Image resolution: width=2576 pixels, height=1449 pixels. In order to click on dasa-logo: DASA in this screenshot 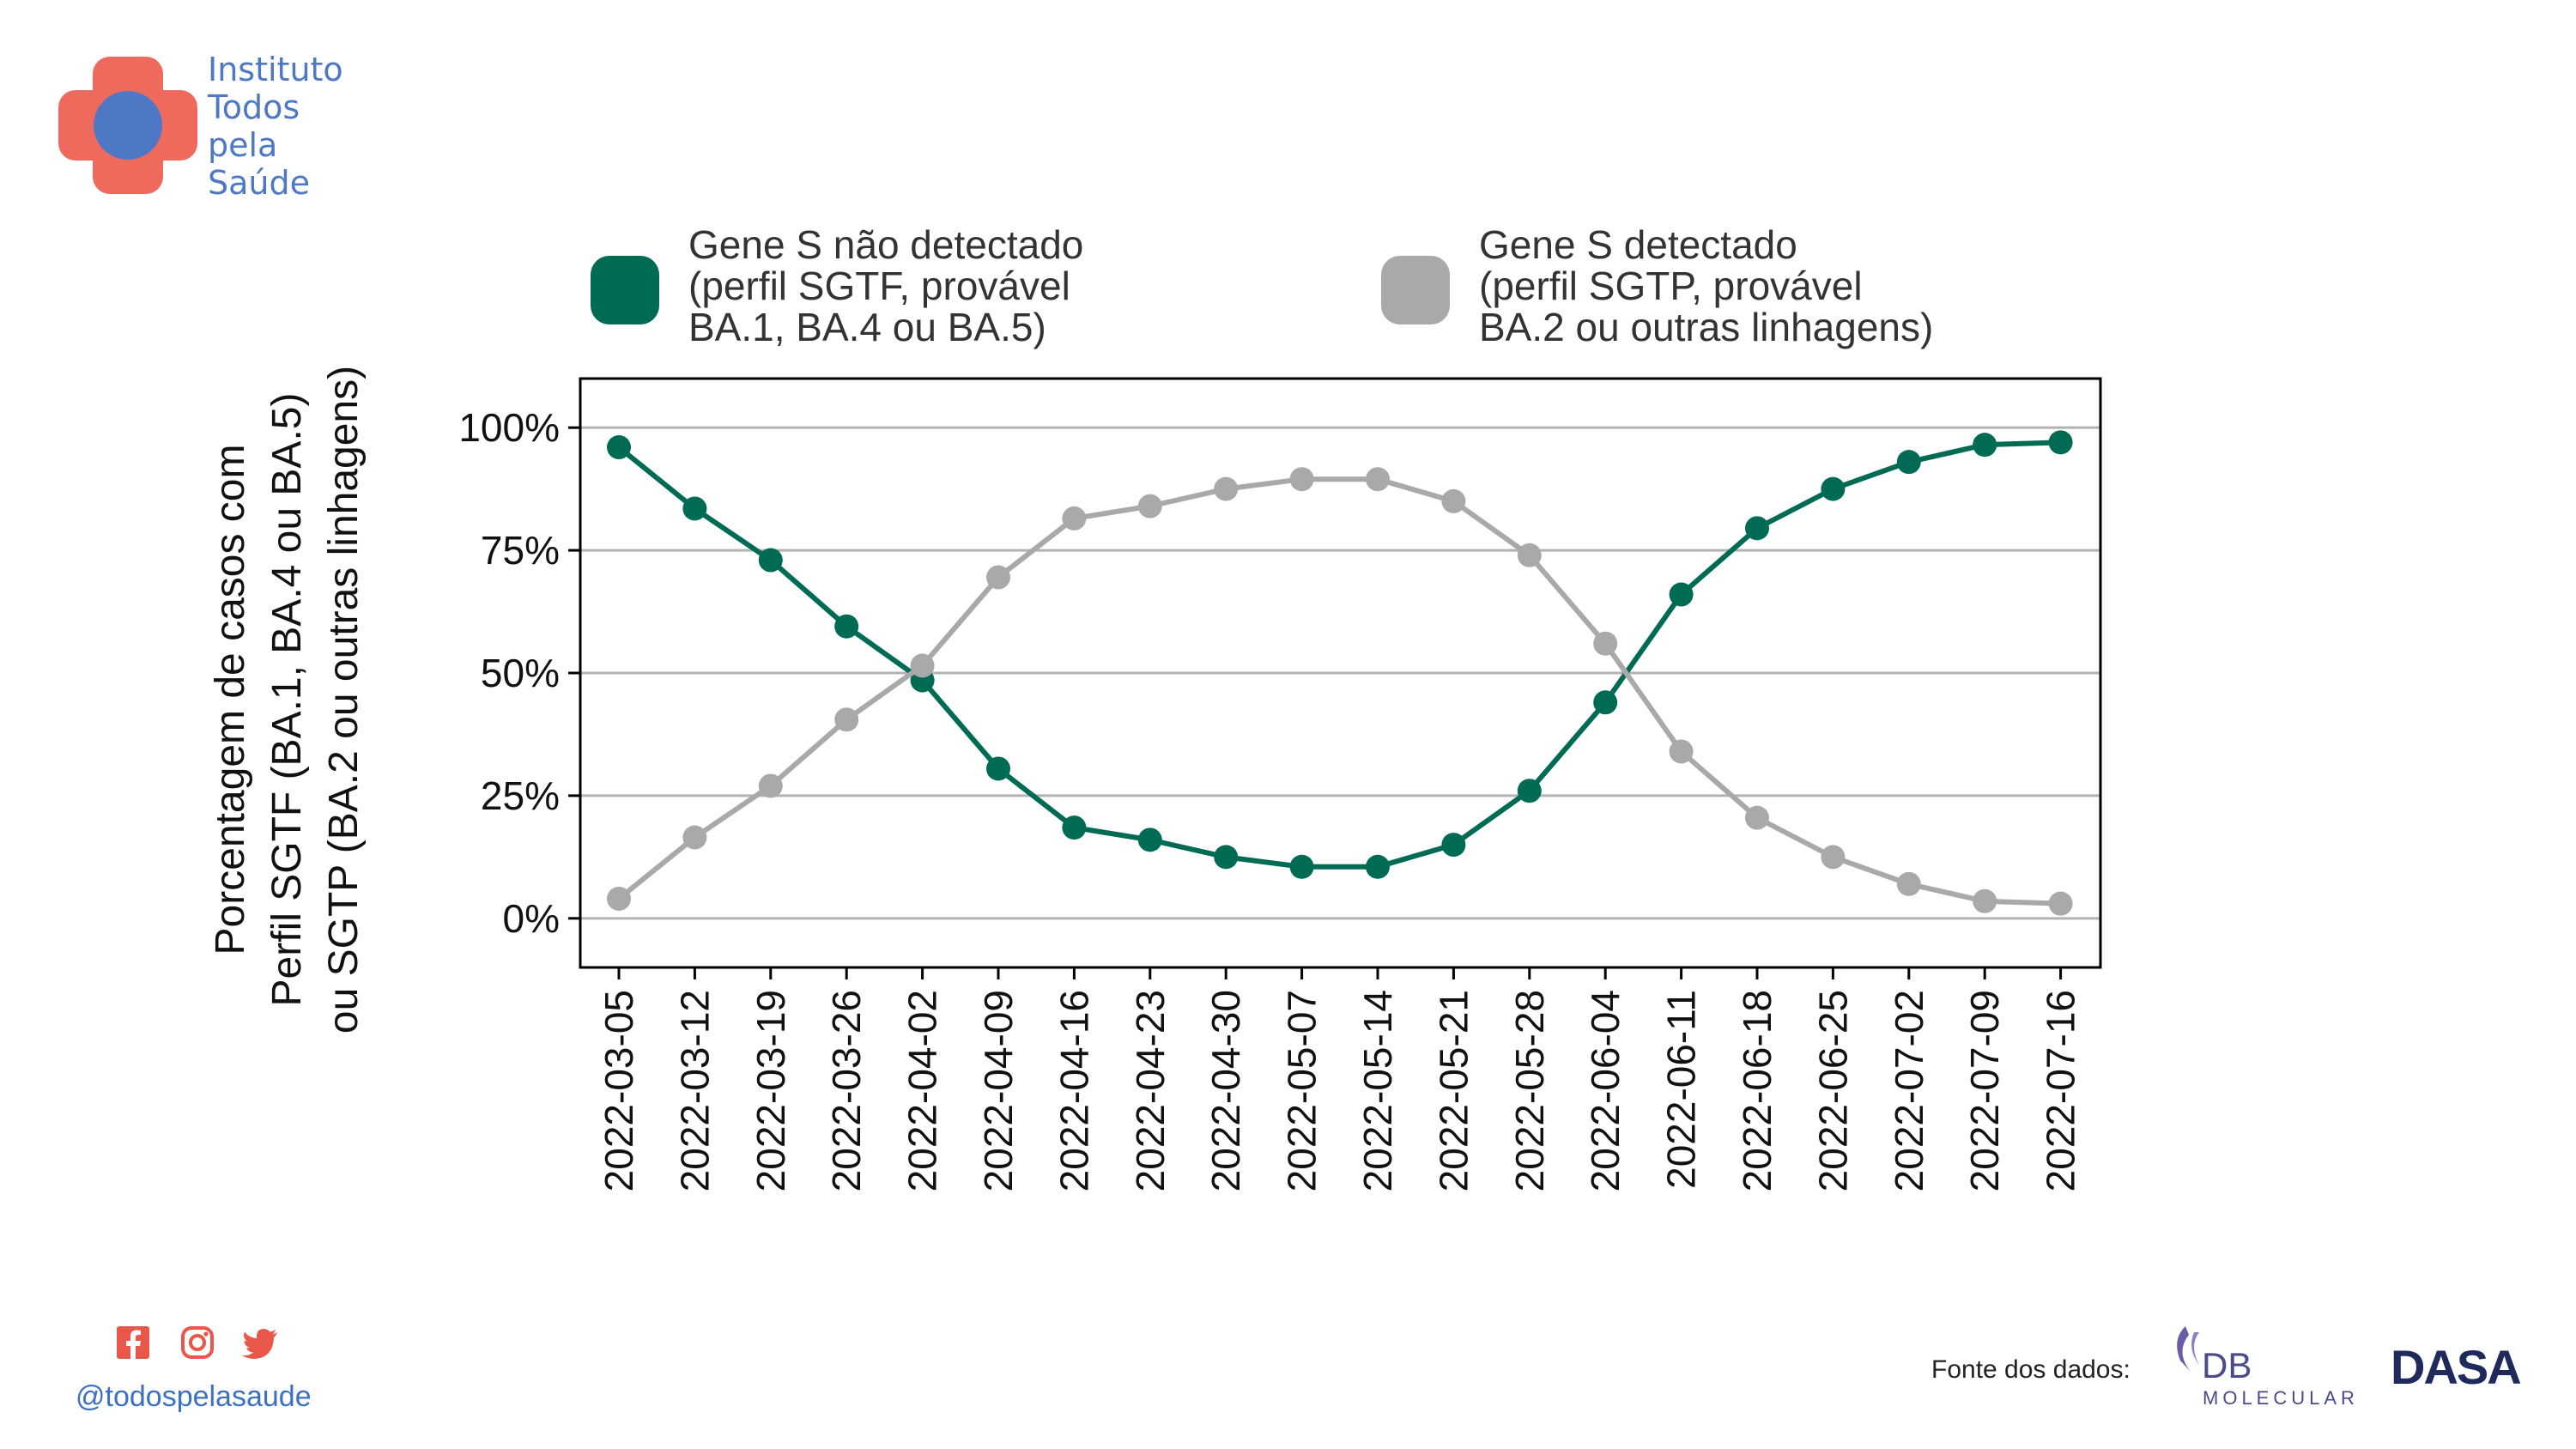, I will do `click(2456, 1367)`.